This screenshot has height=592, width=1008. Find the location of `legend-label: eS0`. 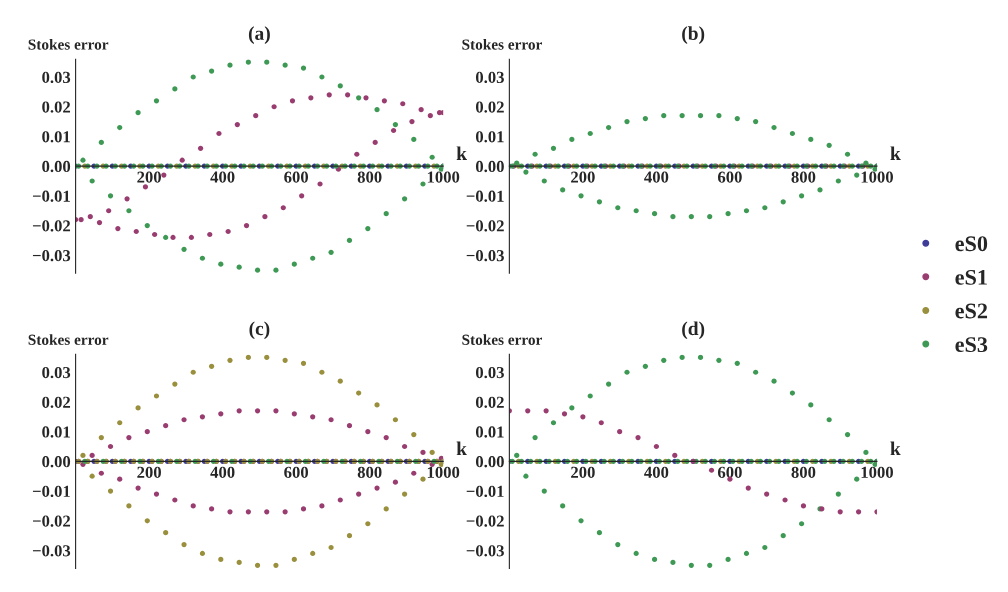

legend-label: eS0 is located at coordinates (971, 244).